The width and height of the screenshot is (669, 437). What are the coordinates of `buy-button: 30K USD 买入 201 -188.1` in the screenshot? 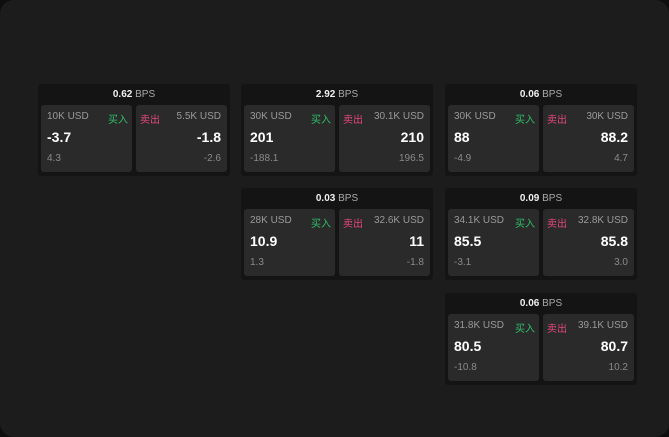 It's located at (289, 138).